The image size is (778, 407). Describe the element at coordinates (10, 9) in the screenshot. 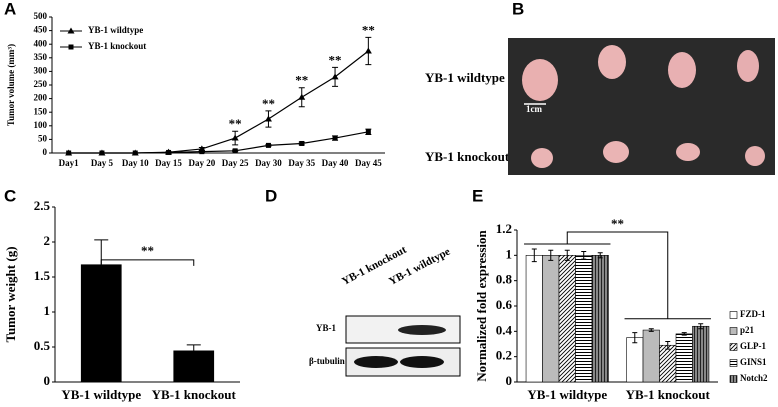

I see `panel-label: A` at that location.